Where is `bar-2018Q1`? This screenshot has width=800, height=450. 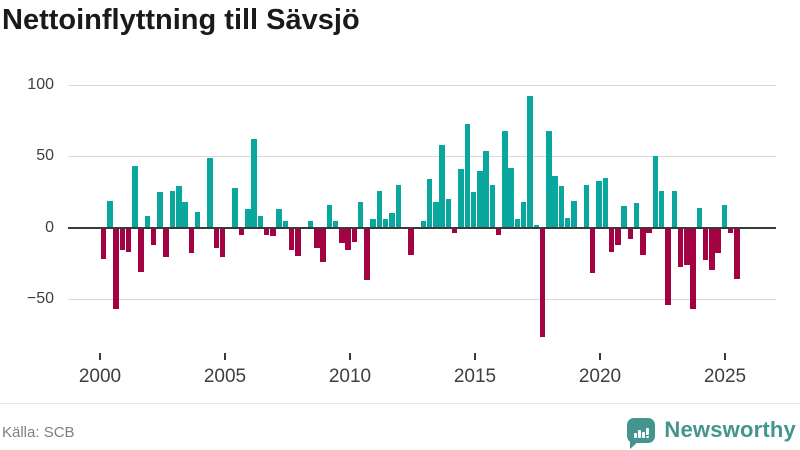 bar-2018Q1 is located at coordinates (555, 202).